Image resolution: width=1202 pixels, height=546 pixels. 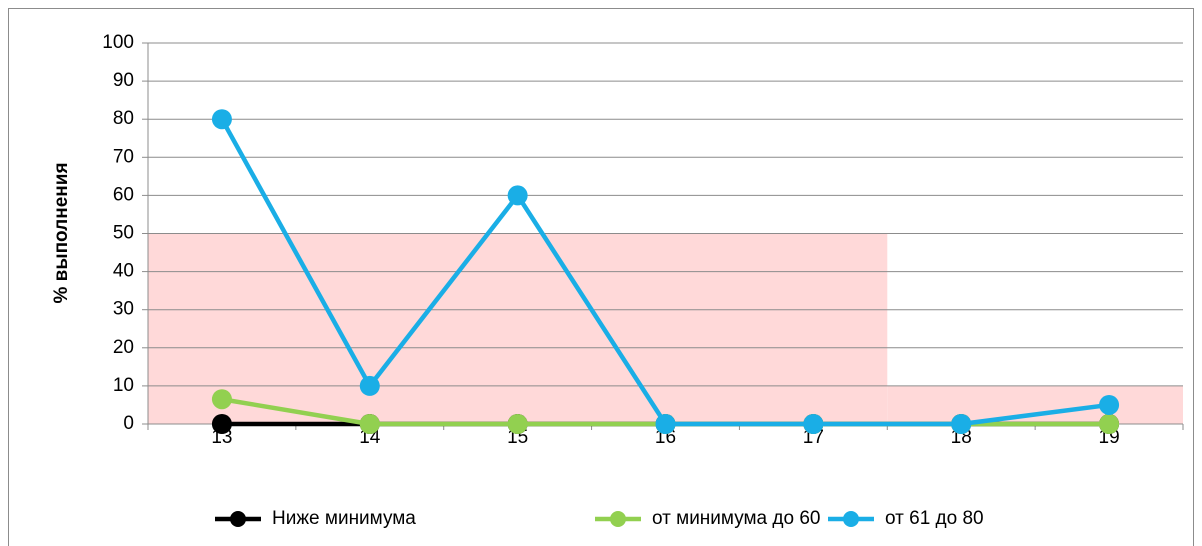 What do you see at coordinates (123, 309) in the screenshot?
I see `y-tick-label: 30` at bounding box center [123, 309].